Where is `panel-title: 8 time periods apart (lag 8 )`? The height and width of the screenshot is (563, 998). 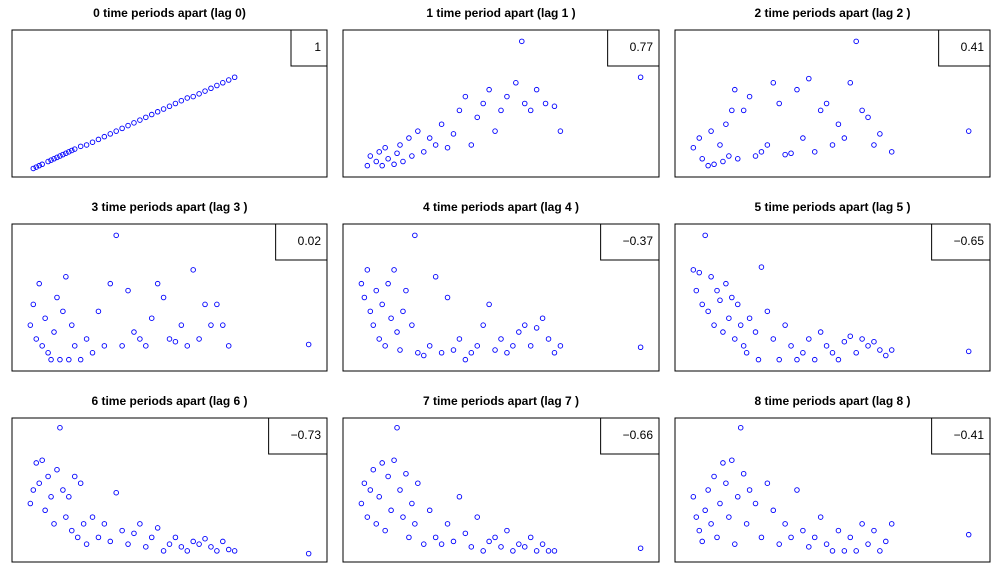
panel-title: 8 time periods apart (lag 8 ) is located at coordinates (832, 401).